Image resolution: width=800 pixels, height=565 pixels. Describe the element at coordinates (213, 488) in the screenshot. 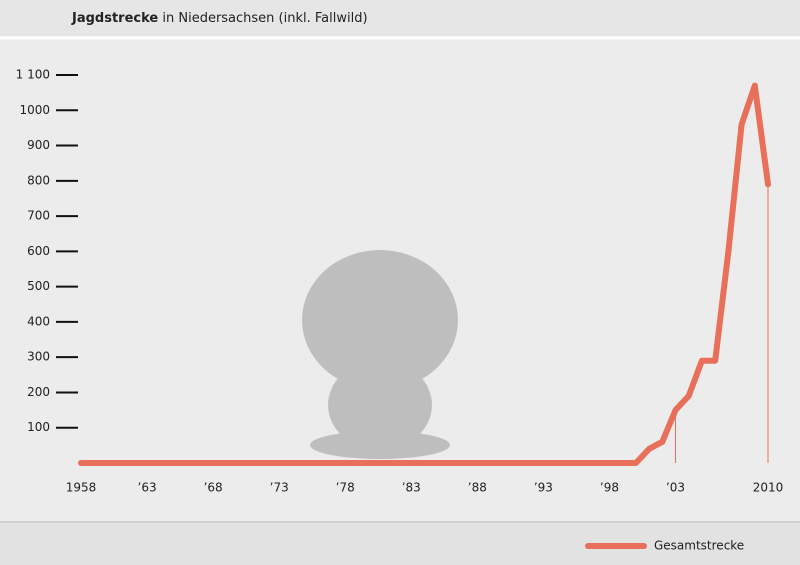

I see `x-tick-label: ’68` at that location.